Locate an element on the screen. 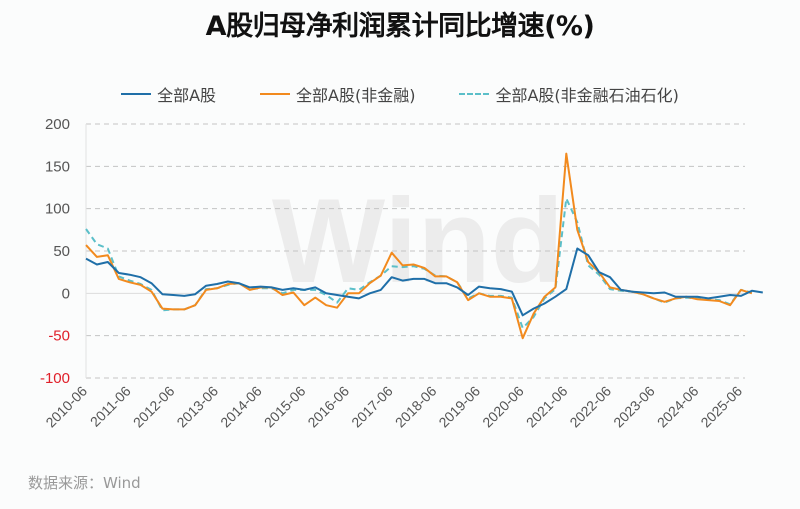 Image resolution: width=800 pixels, height=509 pixels. wind-watermark: Wind is located at coordinates (418, 241).